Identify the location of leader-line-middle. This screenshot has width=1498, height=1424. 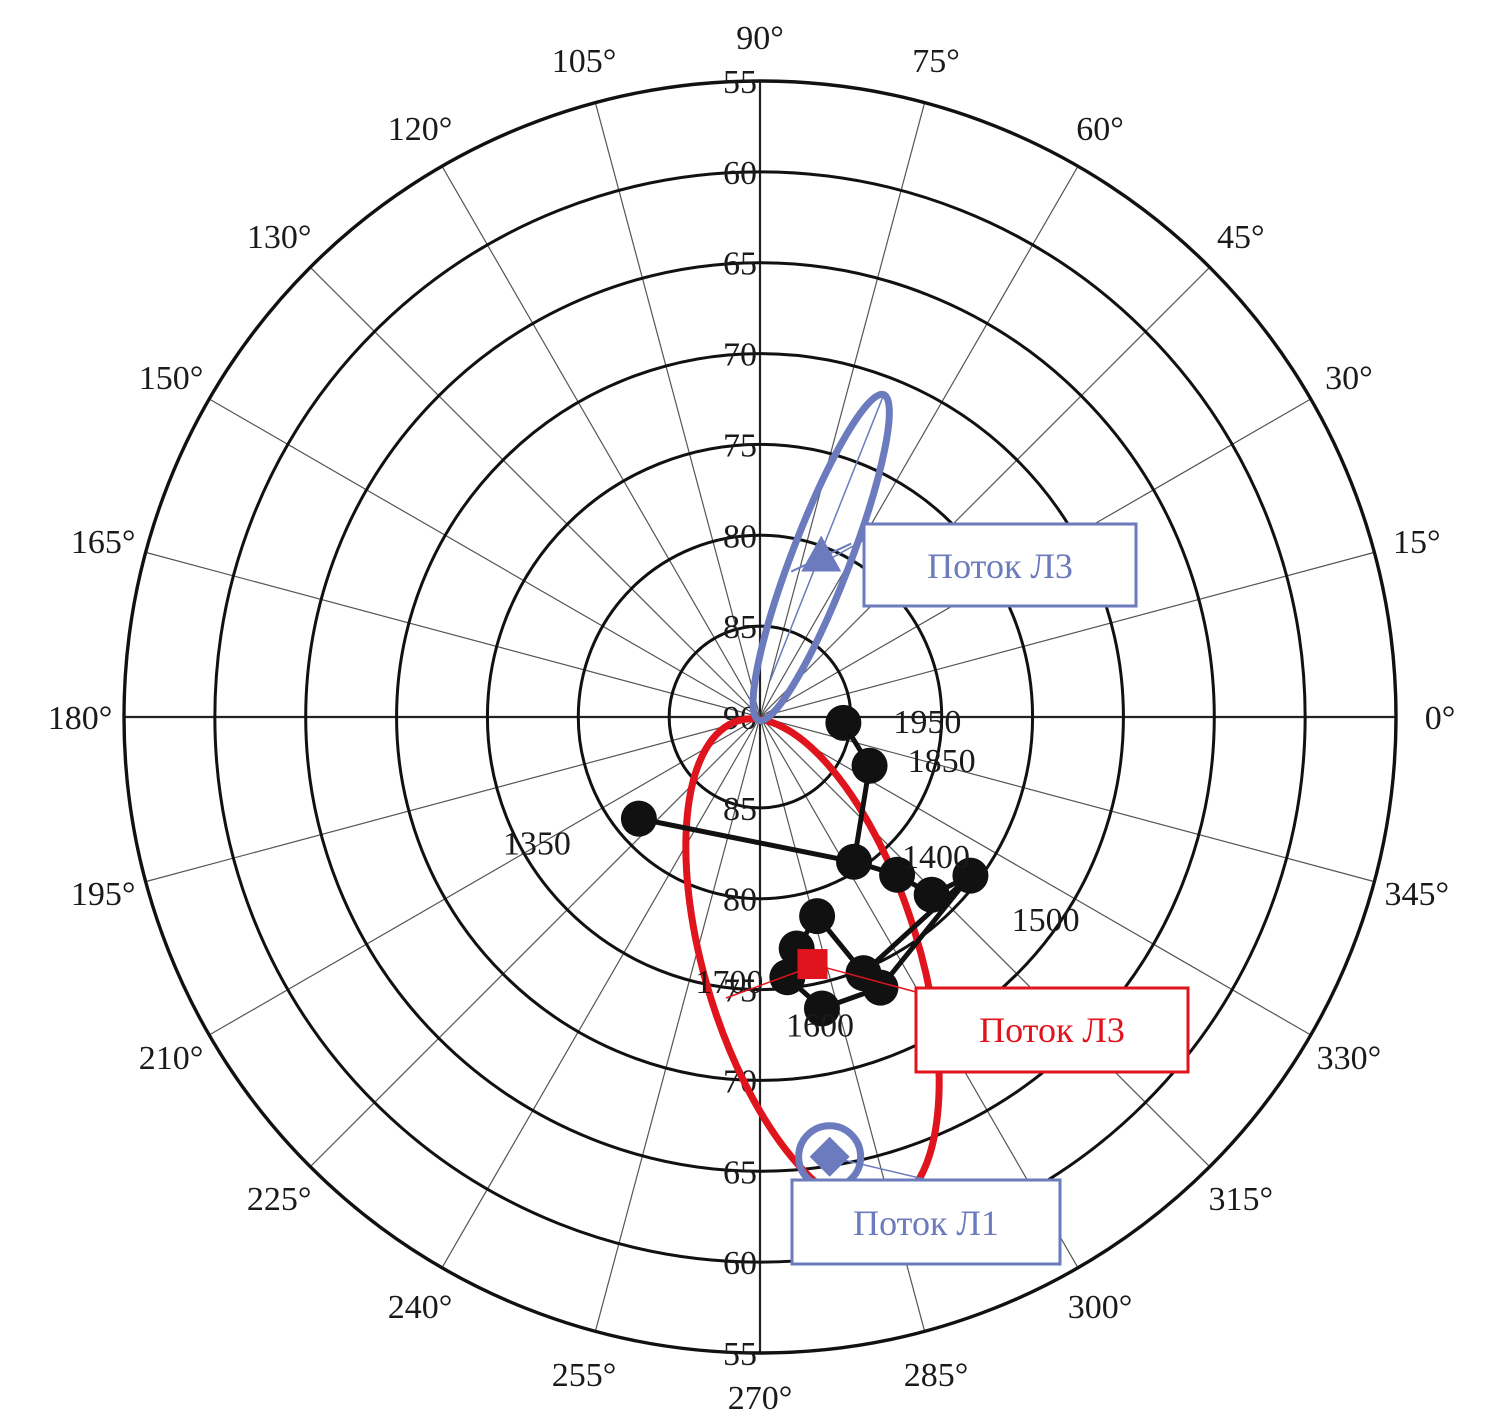
(864, 978).